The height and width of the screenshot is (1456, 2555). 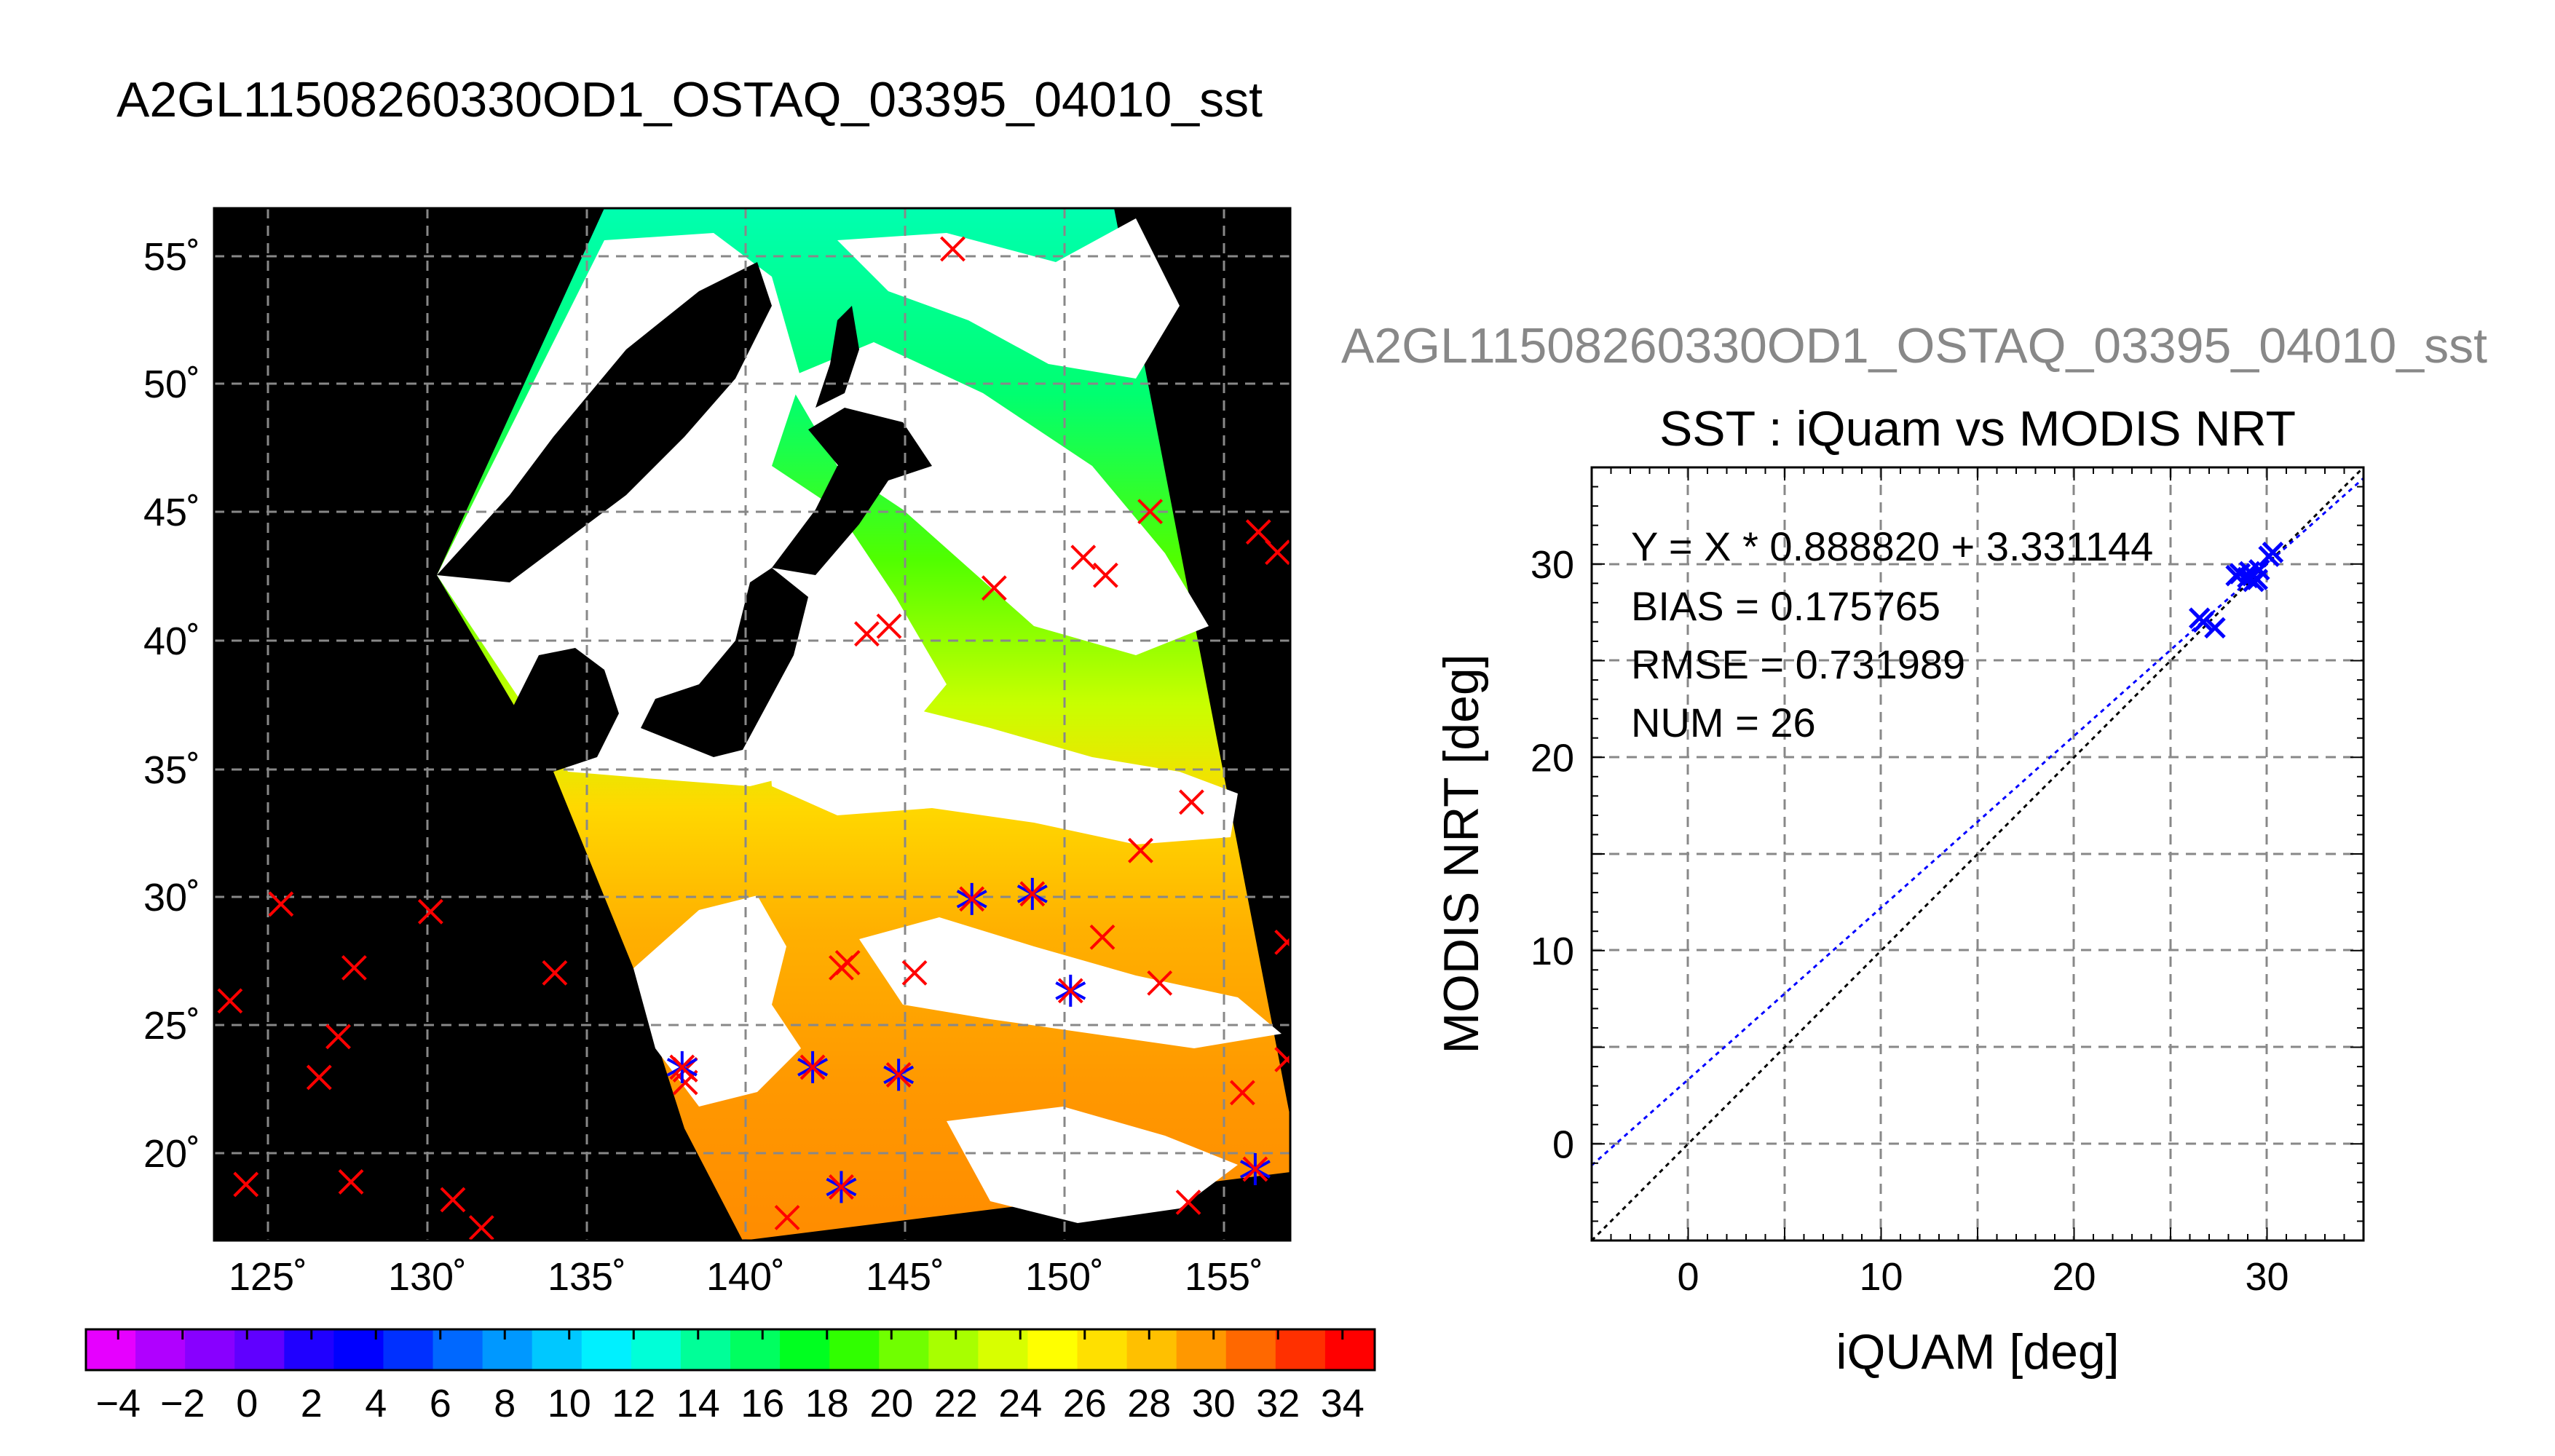 I want to click on colorbar-tick-label: 32, so click(x=1278, y=1403).